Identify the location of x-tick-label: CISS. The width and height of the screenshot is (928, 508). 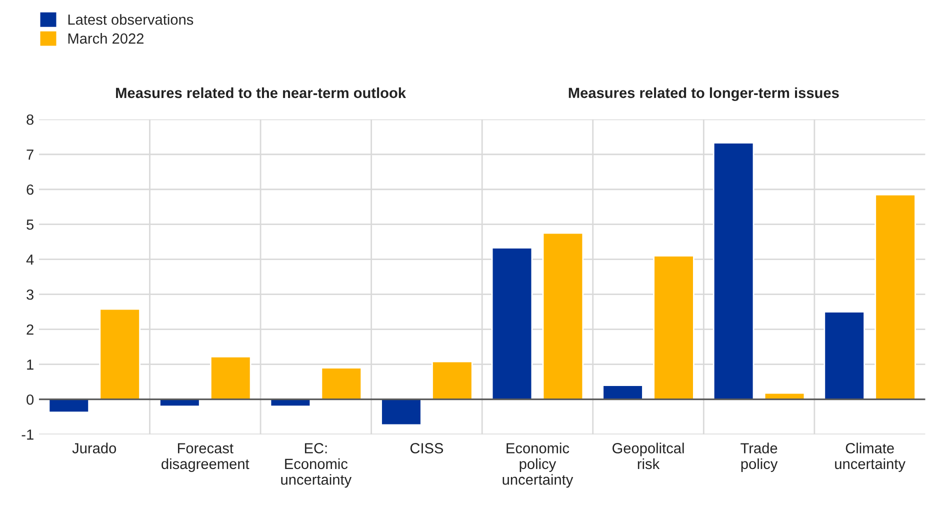
(427, 448).